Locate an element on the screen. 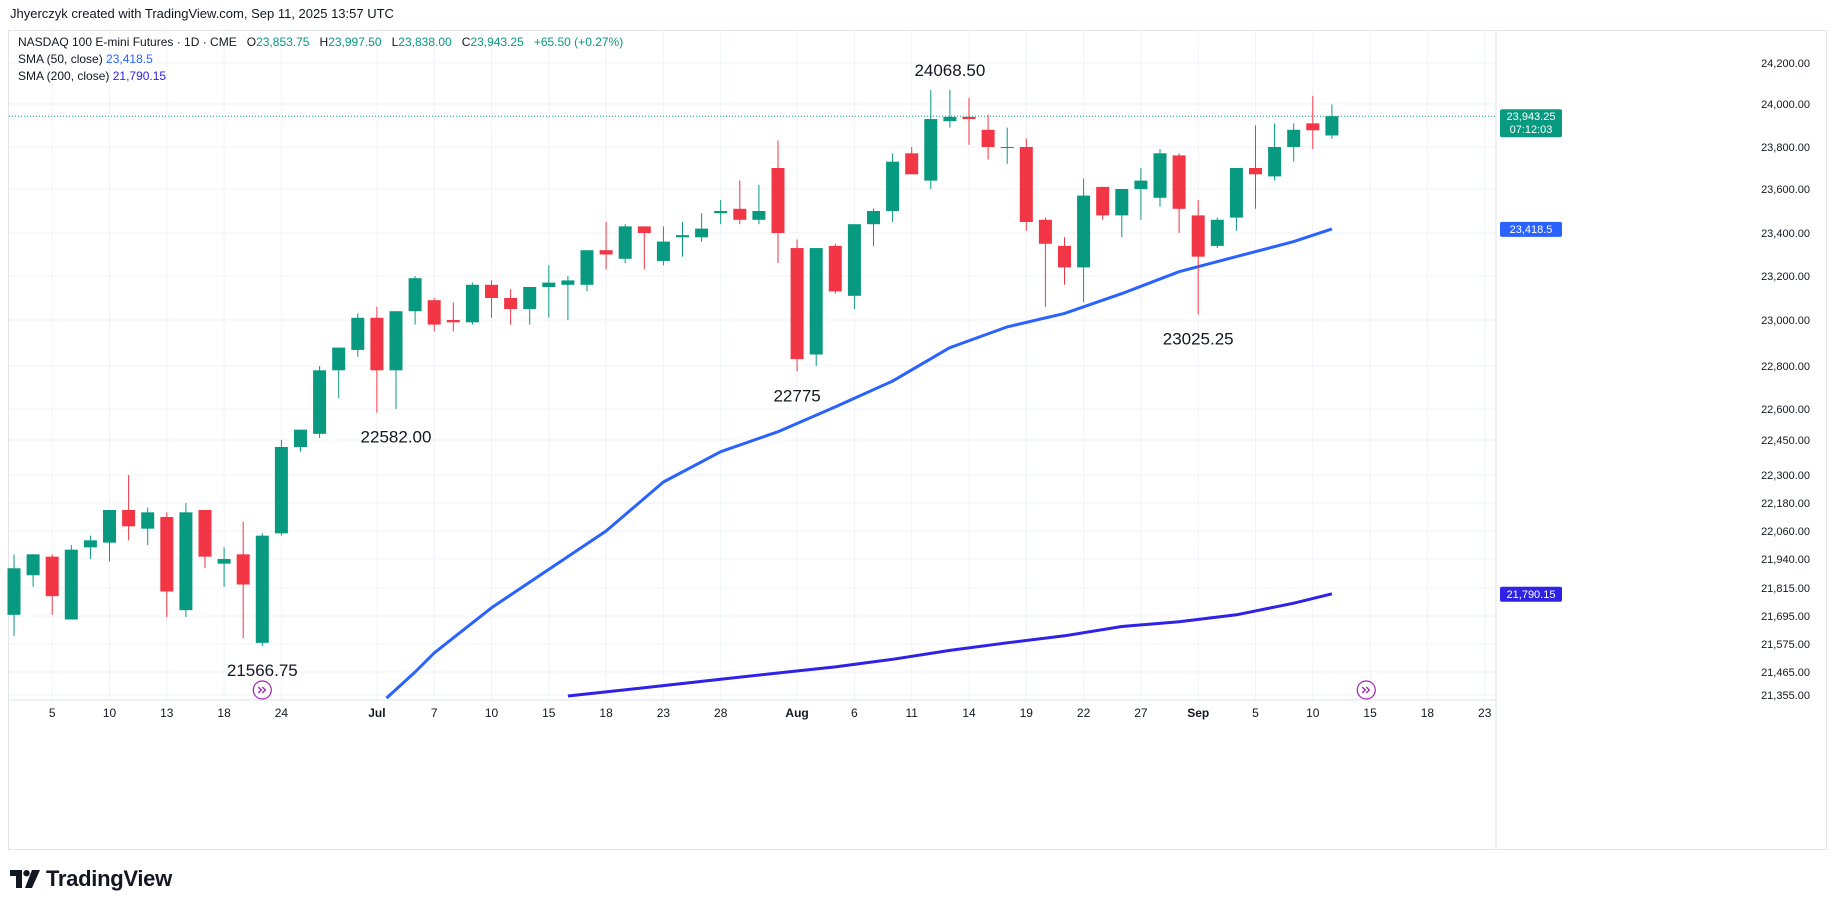 The image size is (1835, 909). scroll-icon-ring is located at coordinates (262, 690).